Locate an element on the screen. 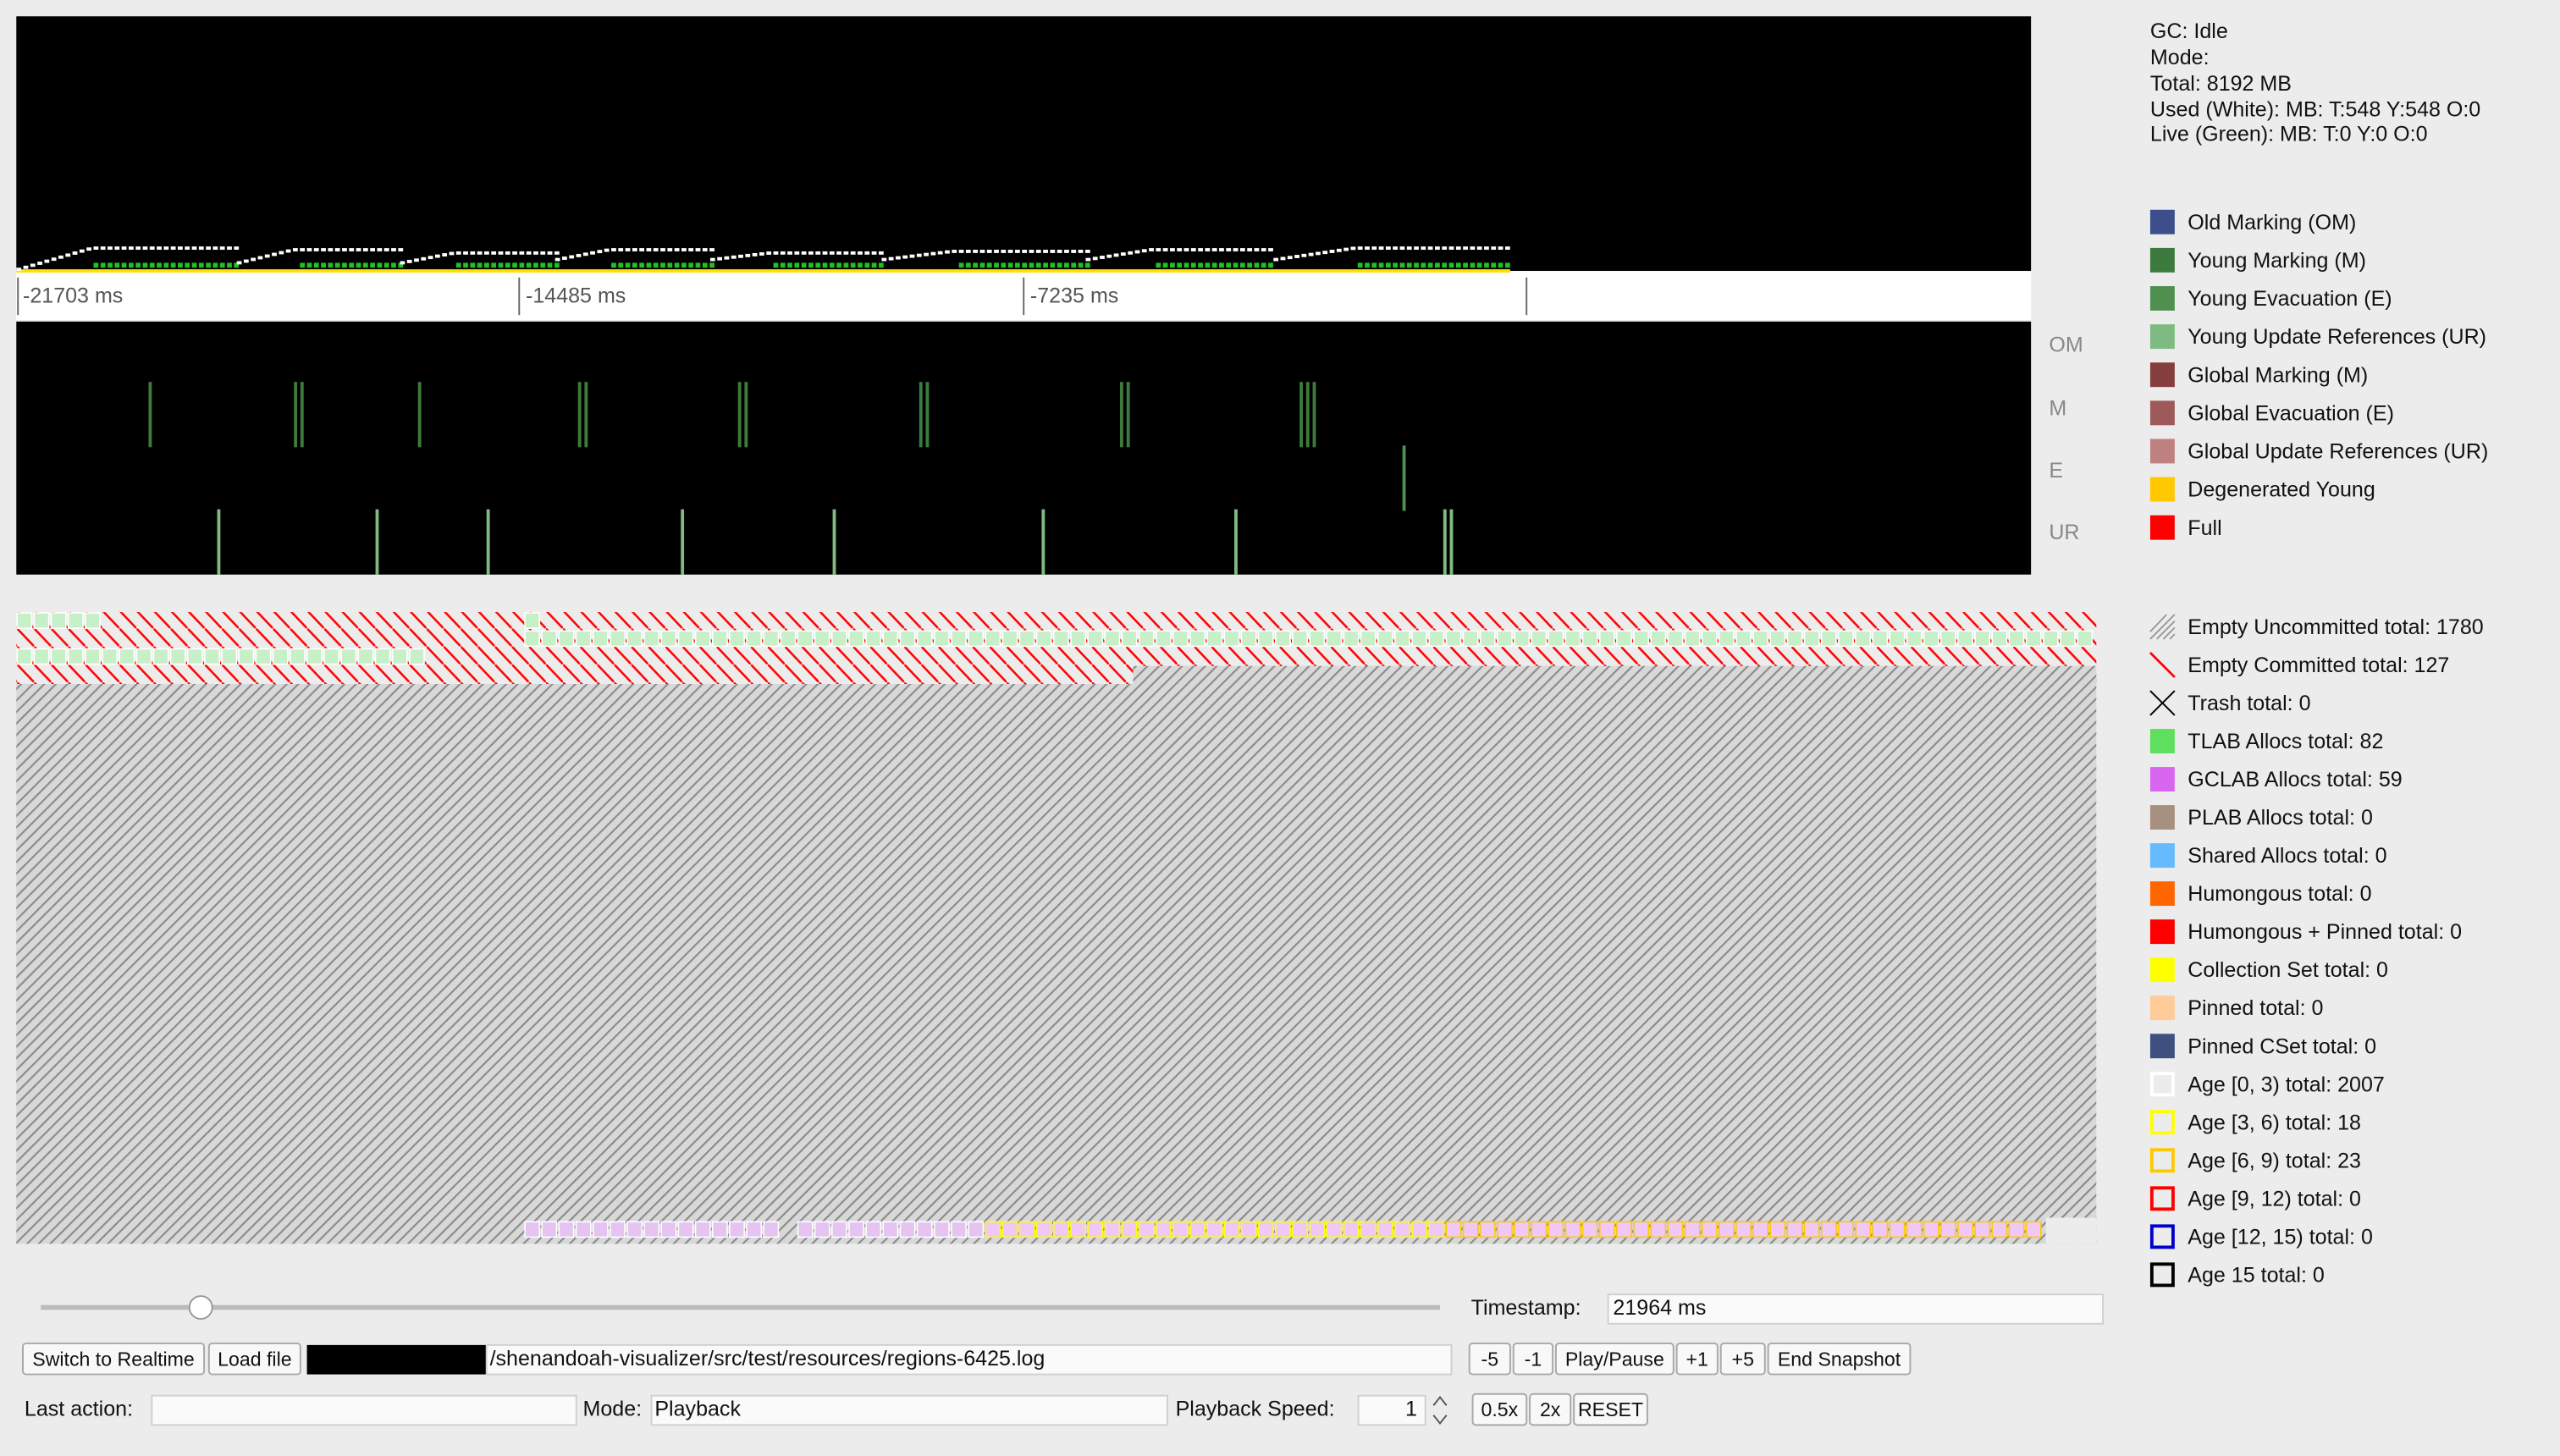  phase-label: UR is located at coordinates (2064, 532).